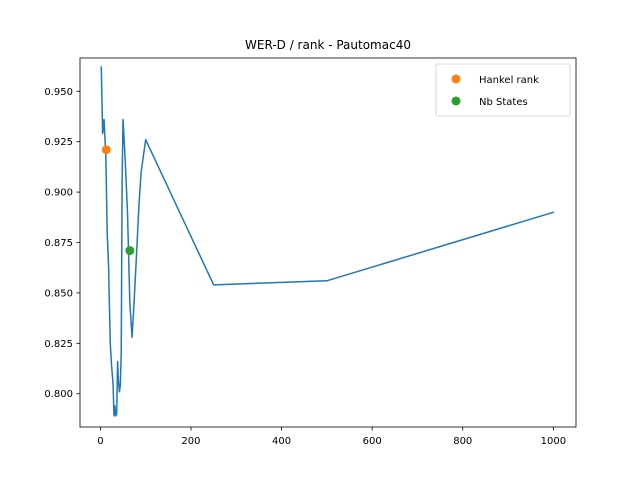 The width and height of the screenshot is (640, 480). What do you see at coordinates (58, 344) in the screenshot?
I see `y-tick-label: 0.825` at bounding box center [58, 344].